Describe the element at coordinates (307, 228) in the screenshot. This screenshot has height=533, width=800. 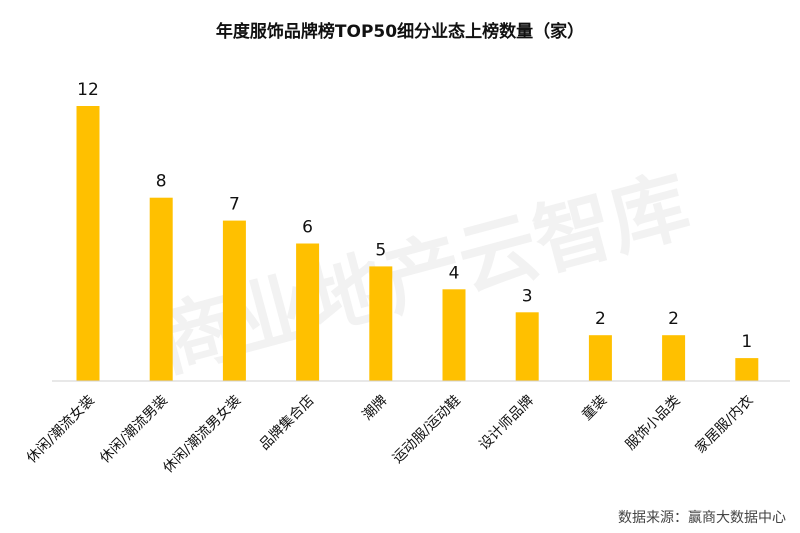
I see `data-label: 6` at that location.